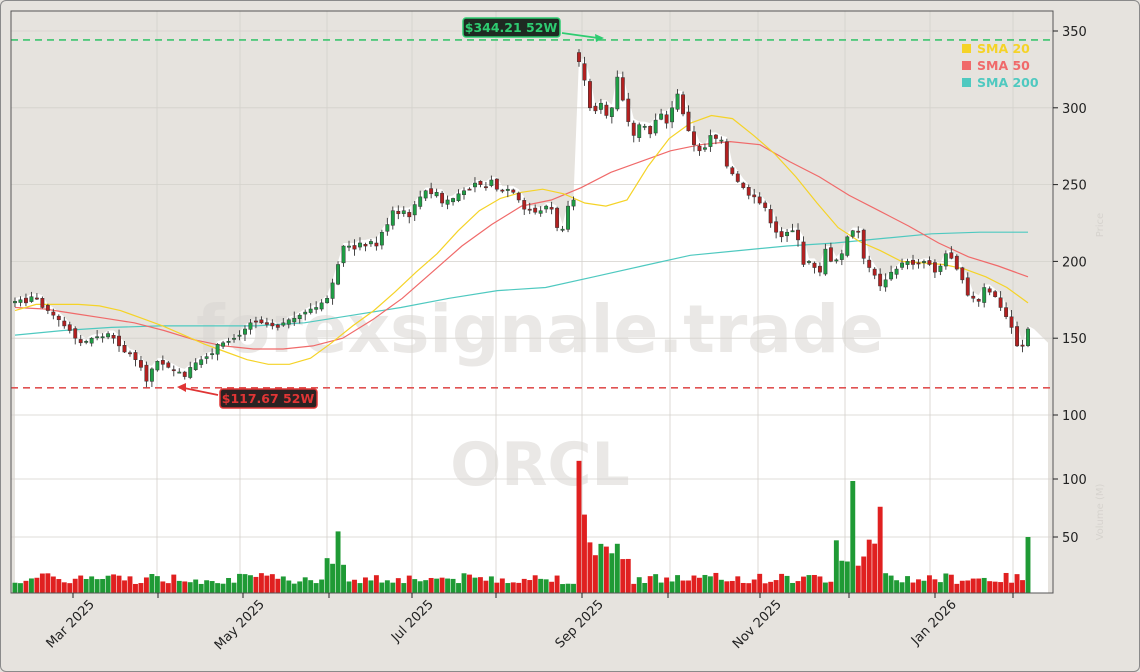 The image size is (1140, 672). I want to click on date-tick-label: Jul 2025, so click(412, 621).